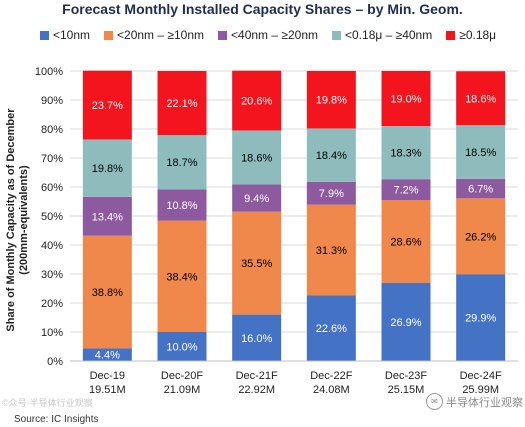  I want to click on data-label: 31.3%, so click(331, 251).